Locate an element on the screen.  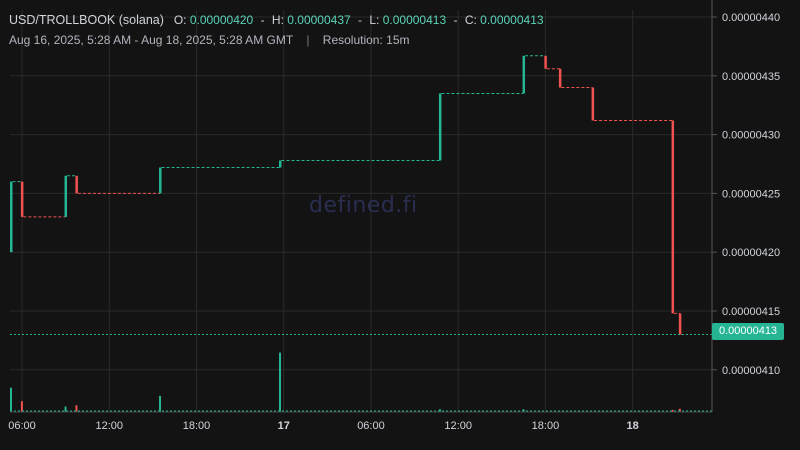
watermark: defined.fi is located at coordinates (363, 205).